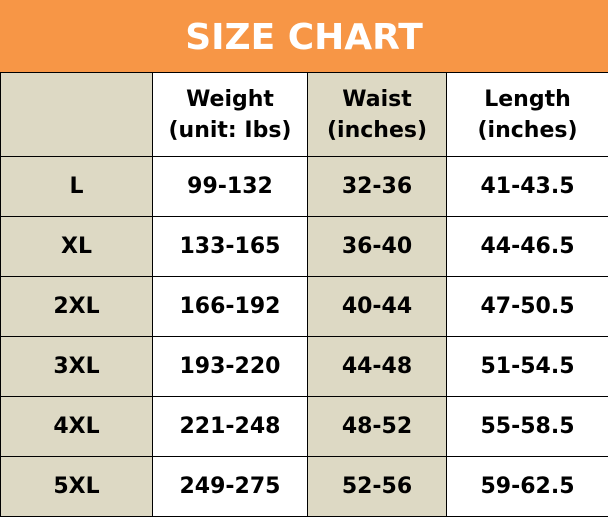  I want to click on size-cell: 5XL, so click(77, 487).